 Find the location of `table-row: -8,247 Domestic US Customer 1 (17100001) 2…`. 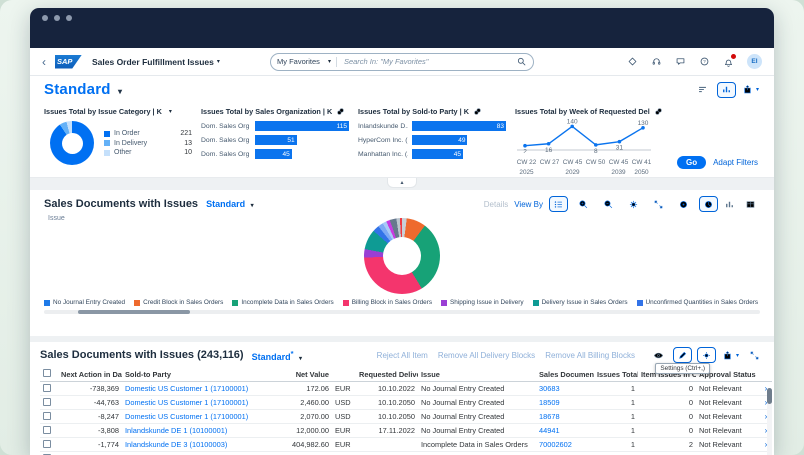

table-row: -8,247 Domestic US Customer 1 (17100001) 2… is located at coordinates (406, 416).